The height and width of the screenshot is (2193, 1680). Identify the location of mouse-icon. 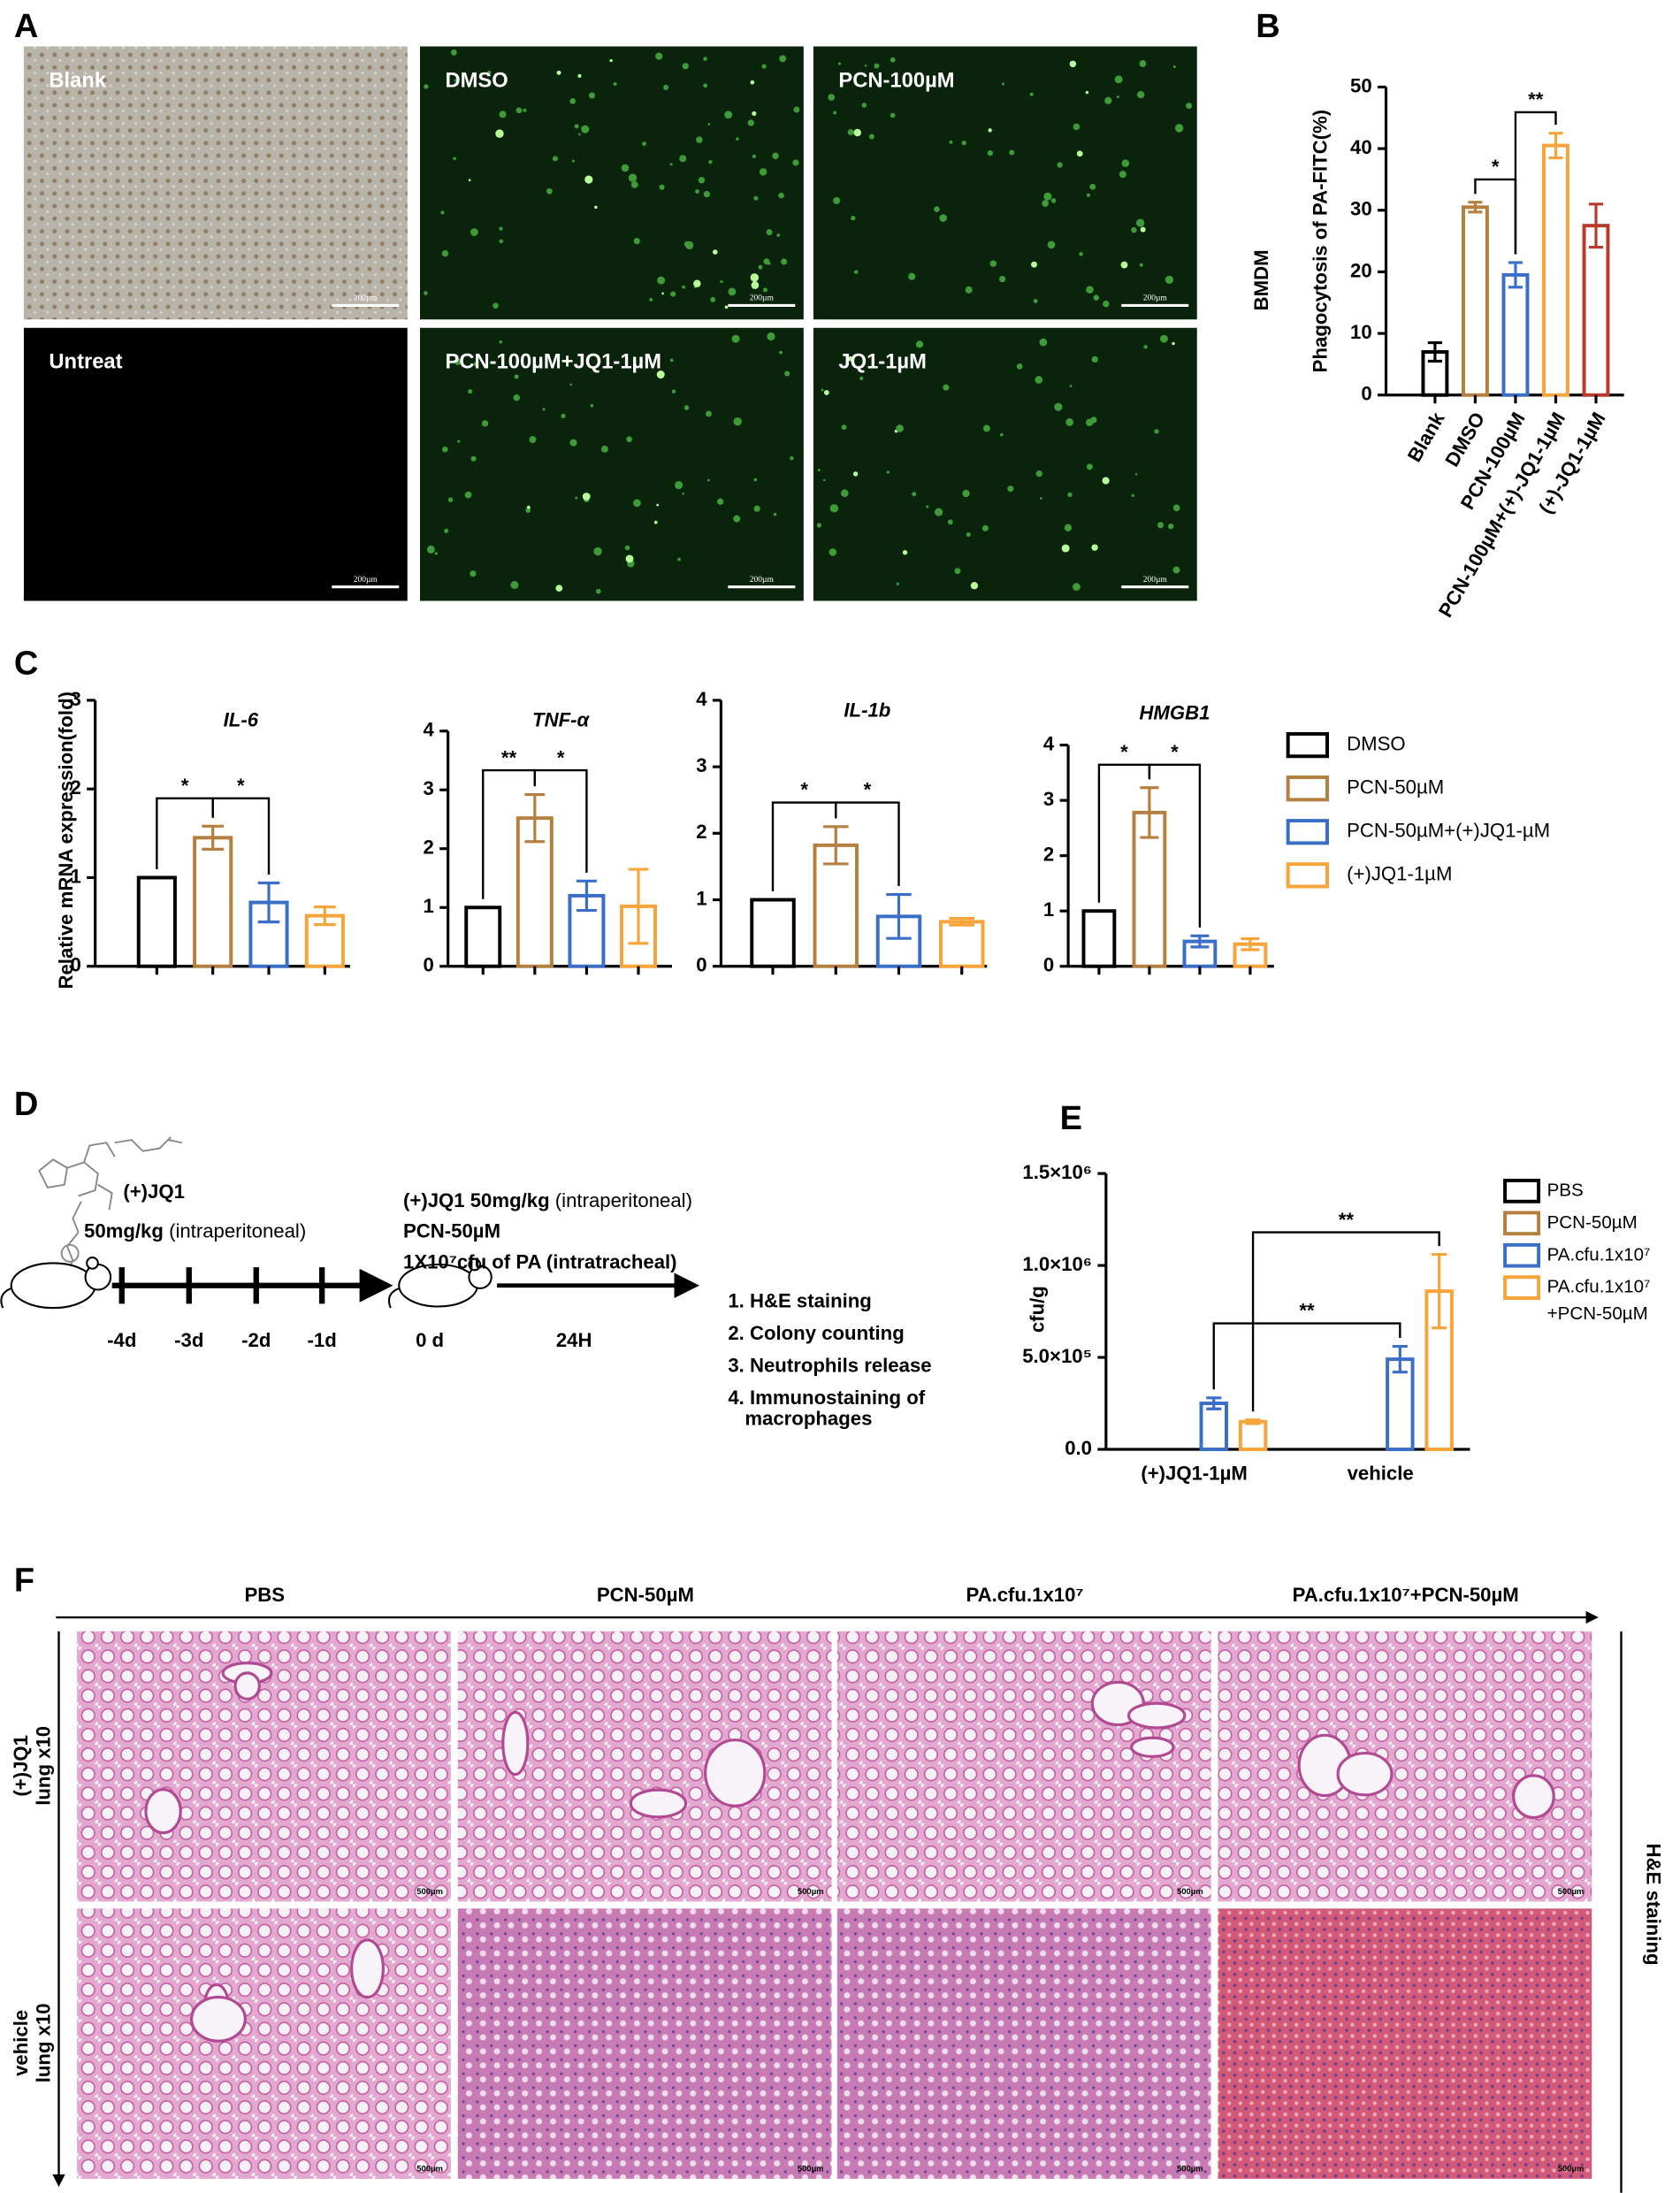
(56, 1283).